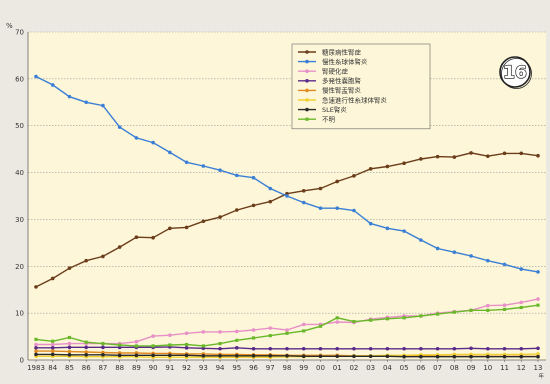 This screenshot has height=384, width=550. I want to click on legend-label: 慢性糸球体腎炎, so click(345, 61).